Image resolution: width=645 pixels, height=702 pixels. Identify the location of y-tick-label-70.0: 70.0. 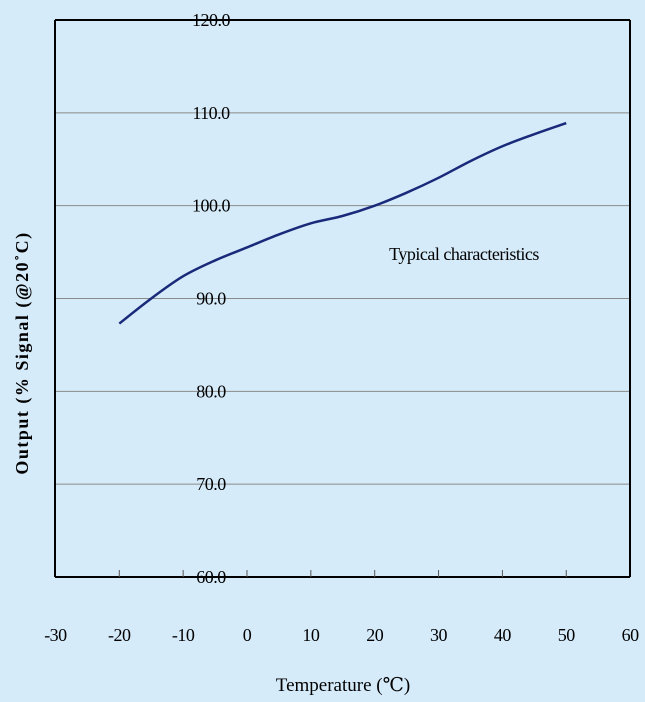
(211, 484).